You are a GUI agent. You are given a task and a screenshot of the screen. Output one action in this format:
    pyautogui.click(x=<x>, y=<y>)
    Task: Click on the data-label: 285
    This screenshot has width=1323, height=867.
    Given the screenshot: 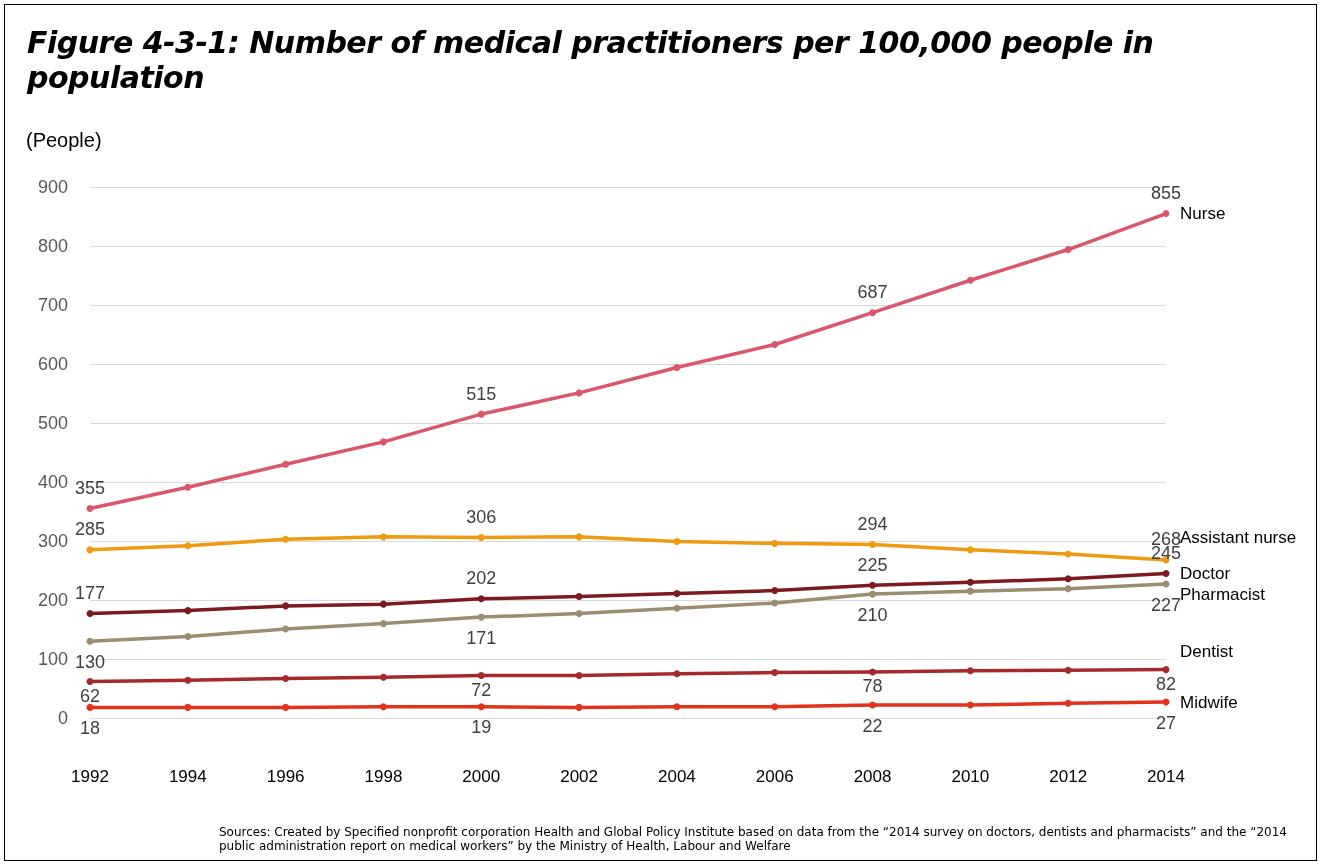 What is the action you would take?
    pyautogui.click(x=90, y=529)
    